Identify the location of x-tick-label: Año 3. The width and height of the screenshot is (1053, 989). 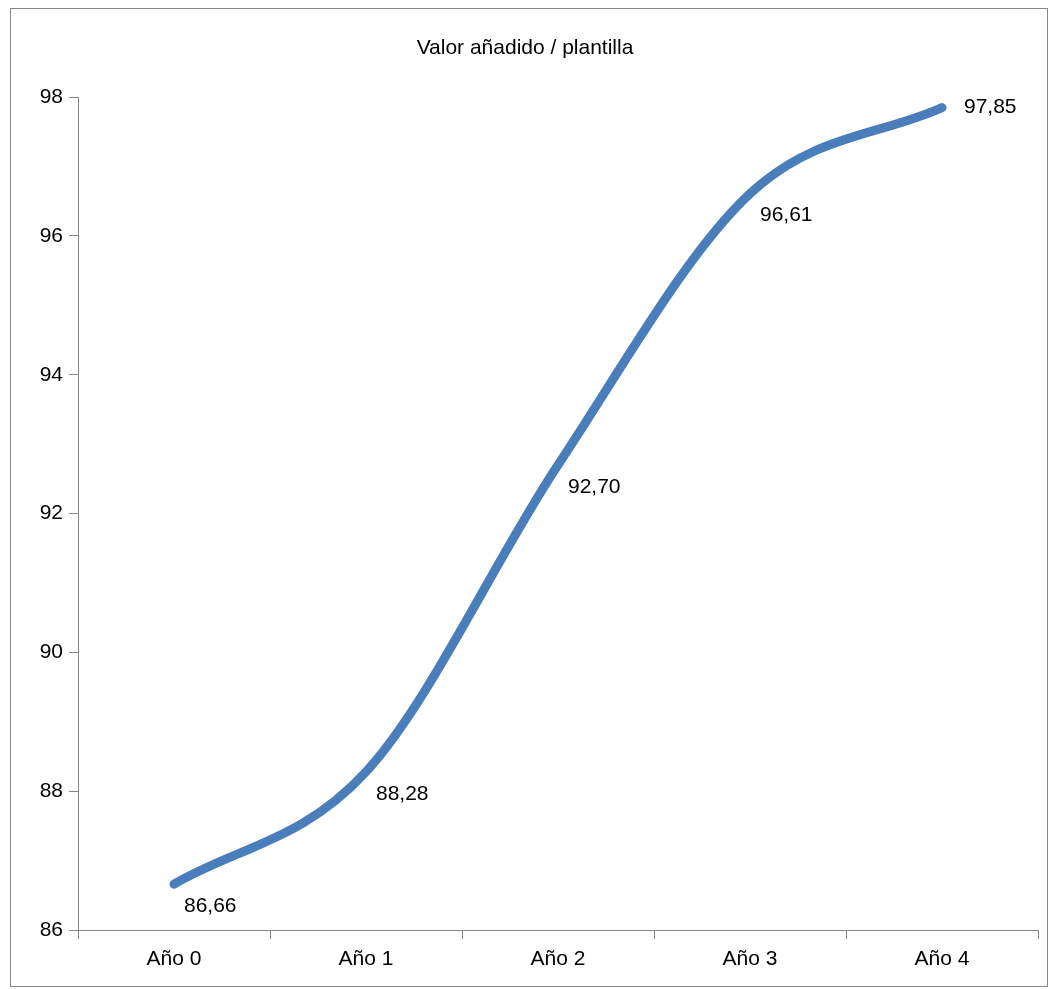
(750, 958).